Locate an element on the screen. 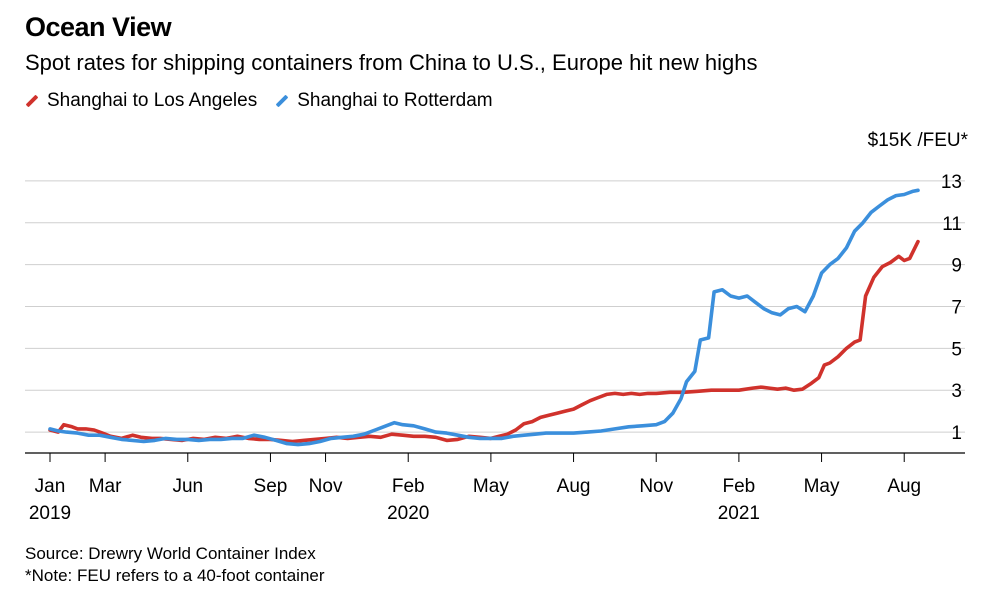 Image resolution: width=1000 pixels, height=597 pixels. y-tick-label-5: 5 is located at coordinates (956, 349).